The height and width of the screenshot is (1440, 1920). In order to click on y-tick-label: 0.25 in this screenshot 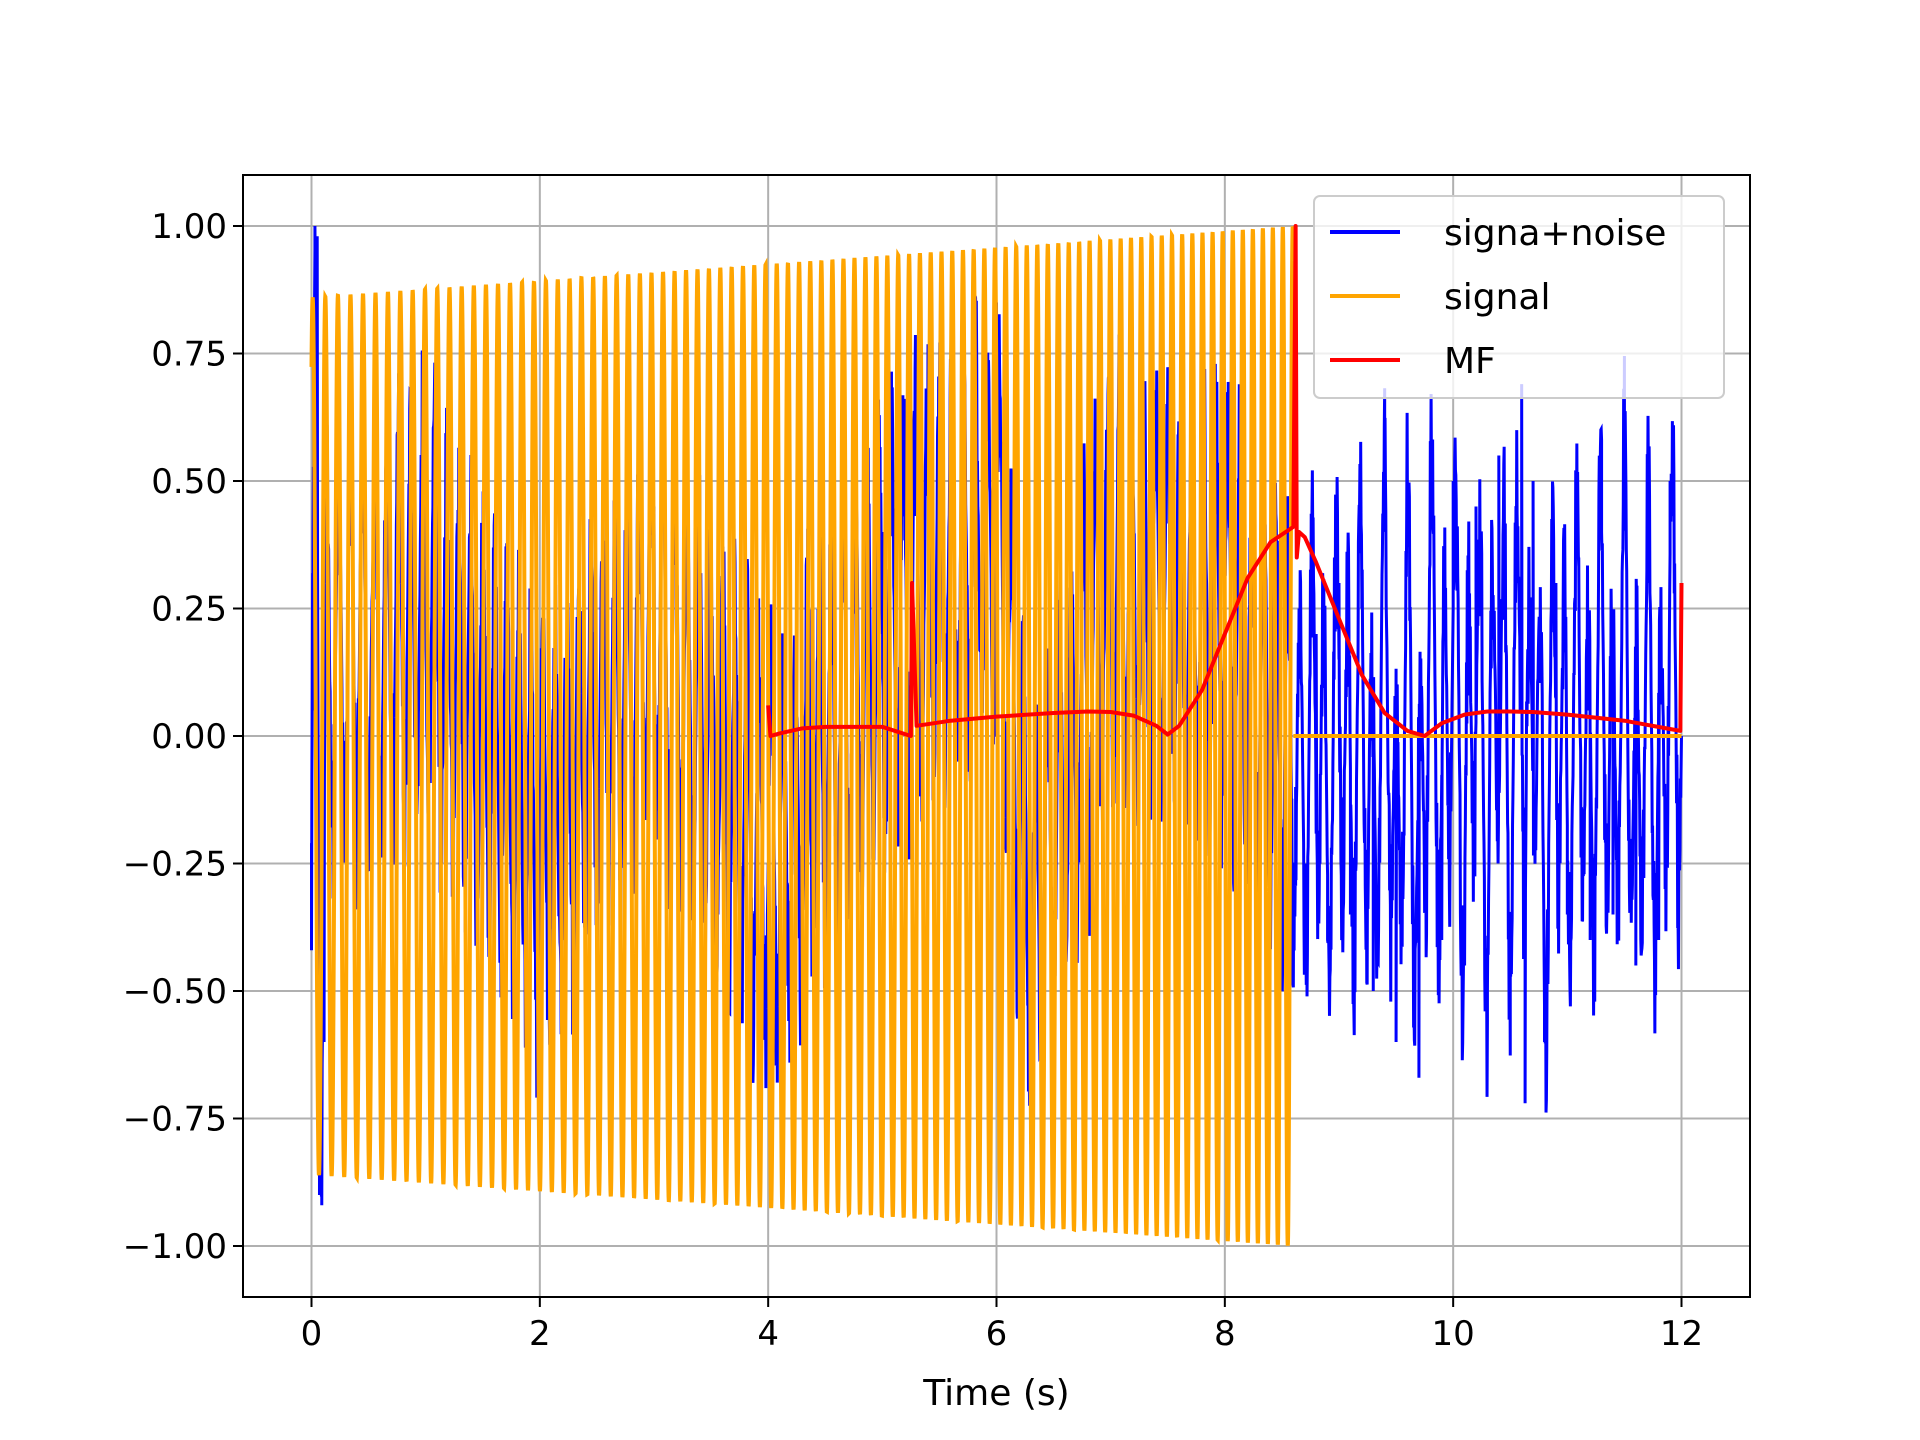, I will do `click(189, 610)`.